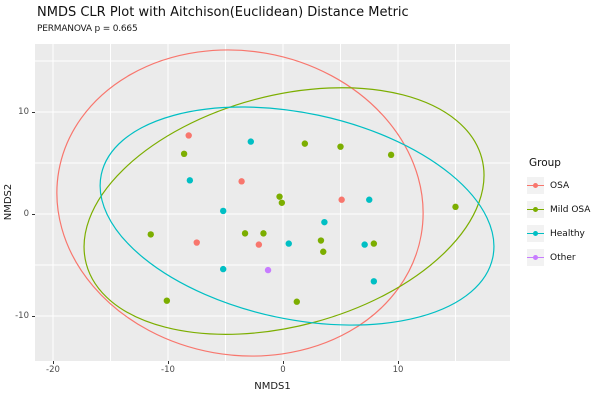  I want to click on y-tick-label: 0, so click(26, 213).